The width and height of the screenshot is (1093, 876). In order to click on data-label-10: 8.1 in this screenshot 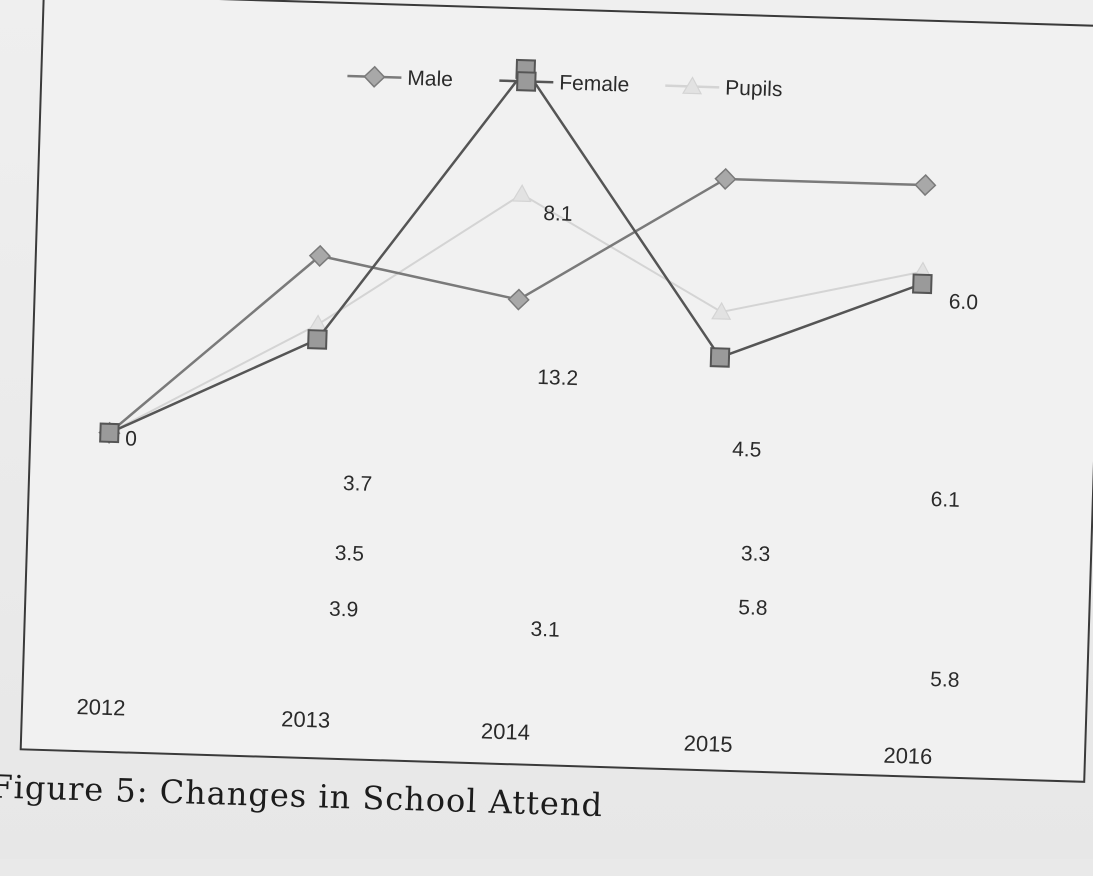, I will do `click(558, 214)`.